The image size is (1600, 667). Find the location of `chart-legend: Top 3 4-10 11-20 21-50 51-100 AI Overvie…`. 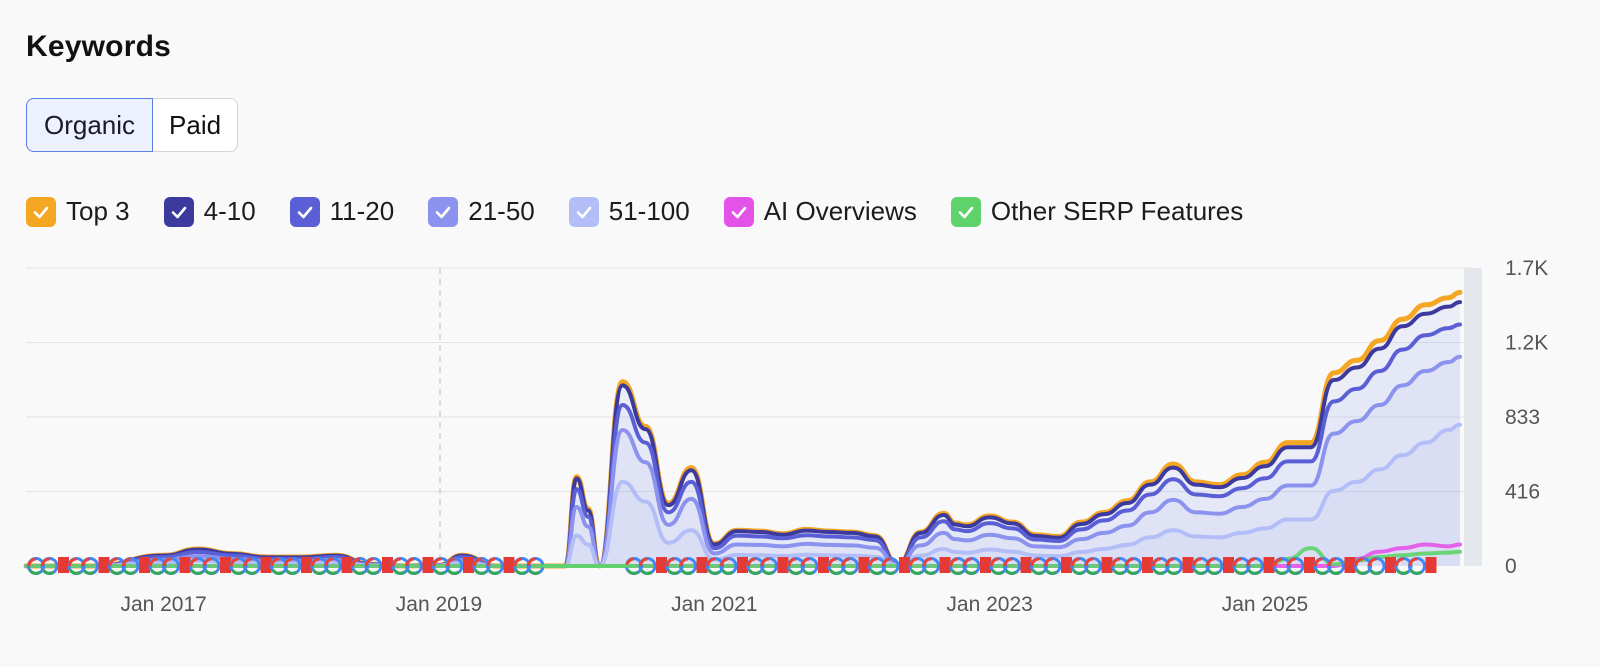

chart-legend: Top 3 4-10 11-20 21-50 51-100 AI Overvie… is located at coordinates (651, 211).